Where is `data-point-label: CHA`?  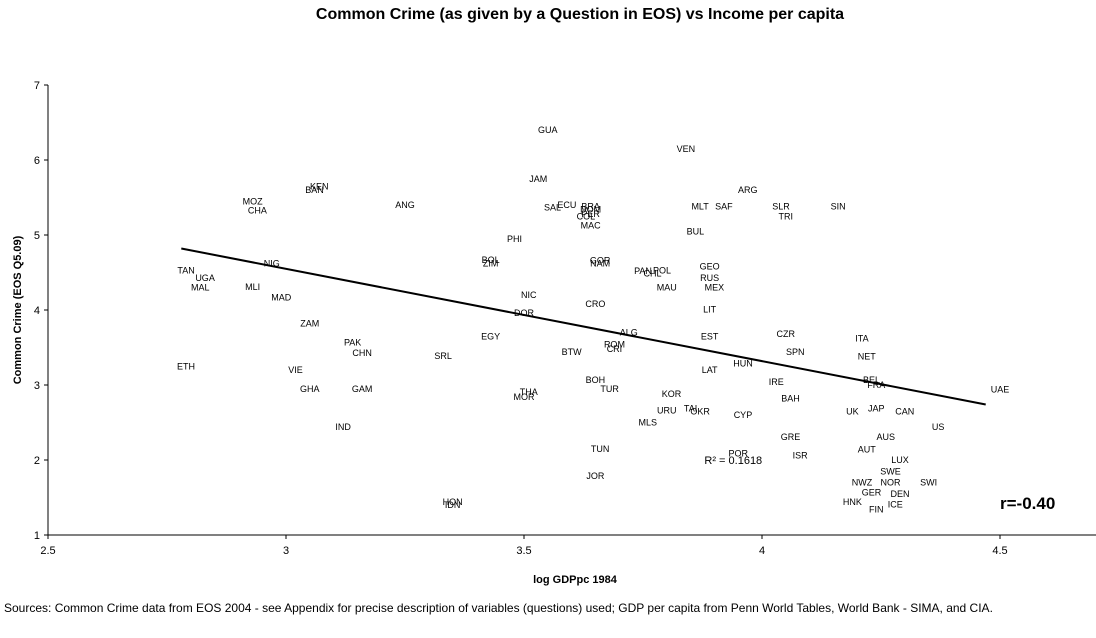
data-point-label: CHA is located at coordinates (257, 210).